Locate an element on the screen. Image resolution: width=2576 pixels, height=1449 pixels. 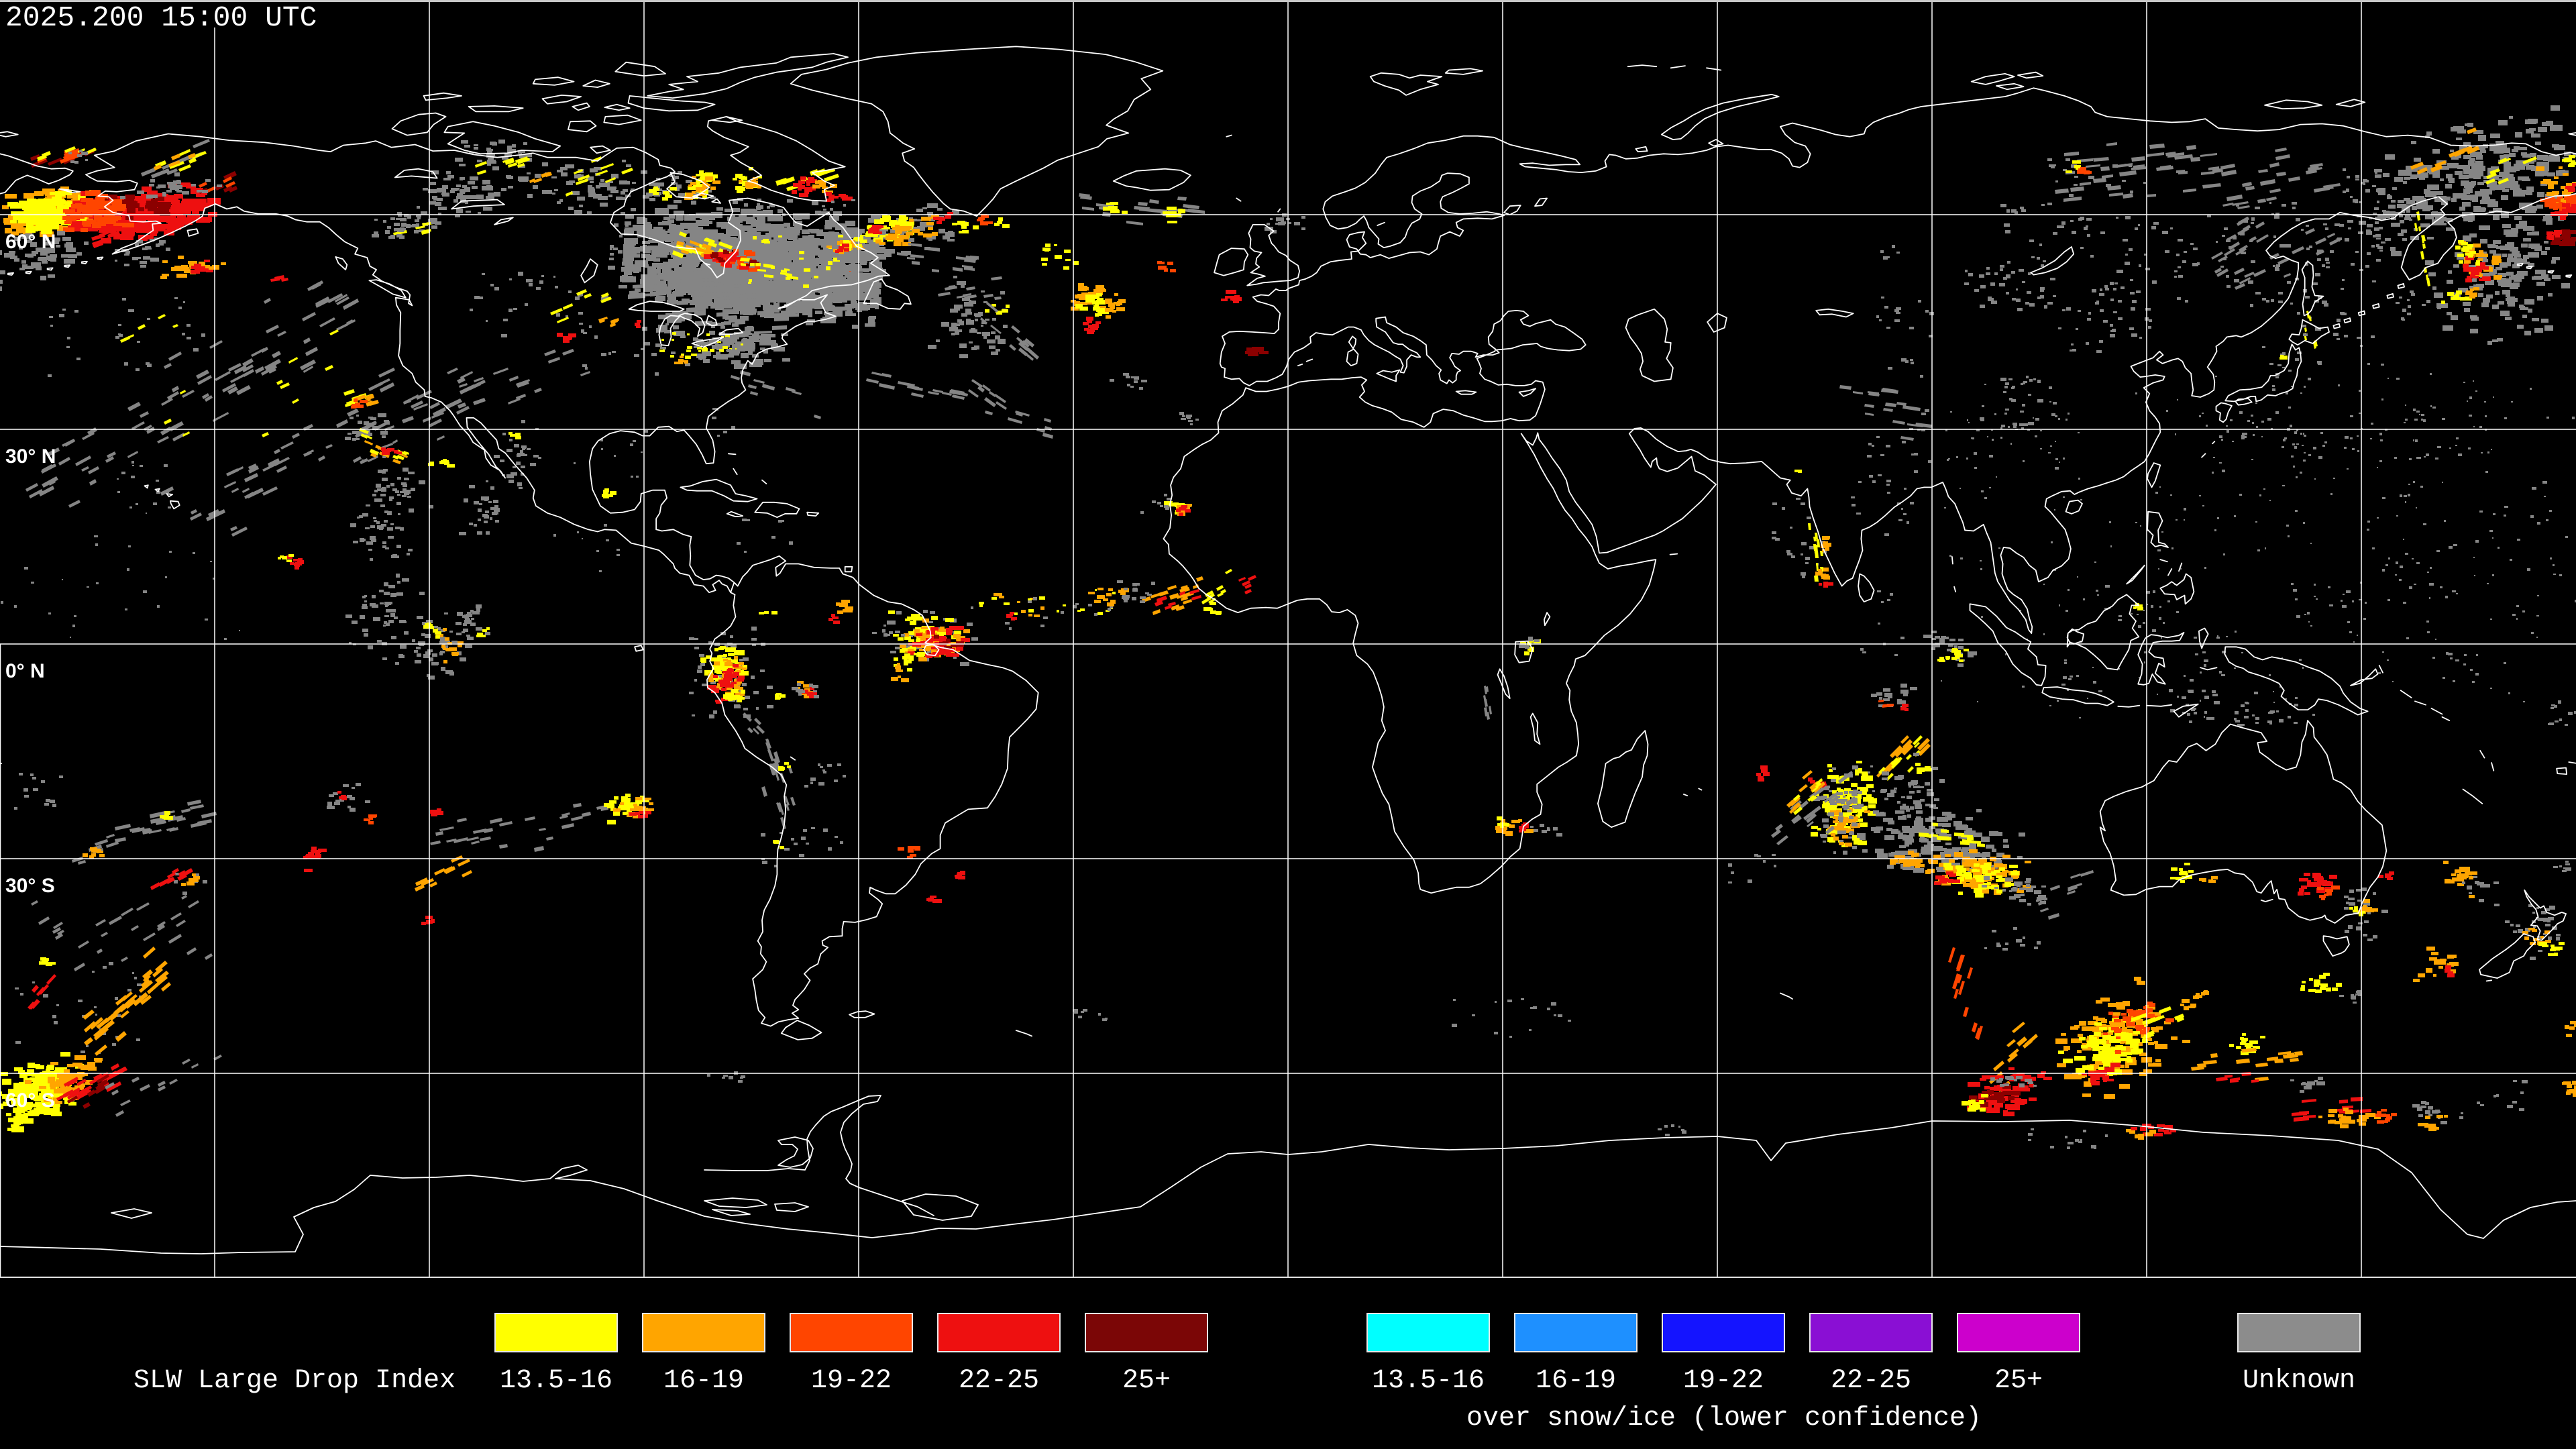
svg-text: 2025.200 15:00 UTC is located at coordinates (161, 17).